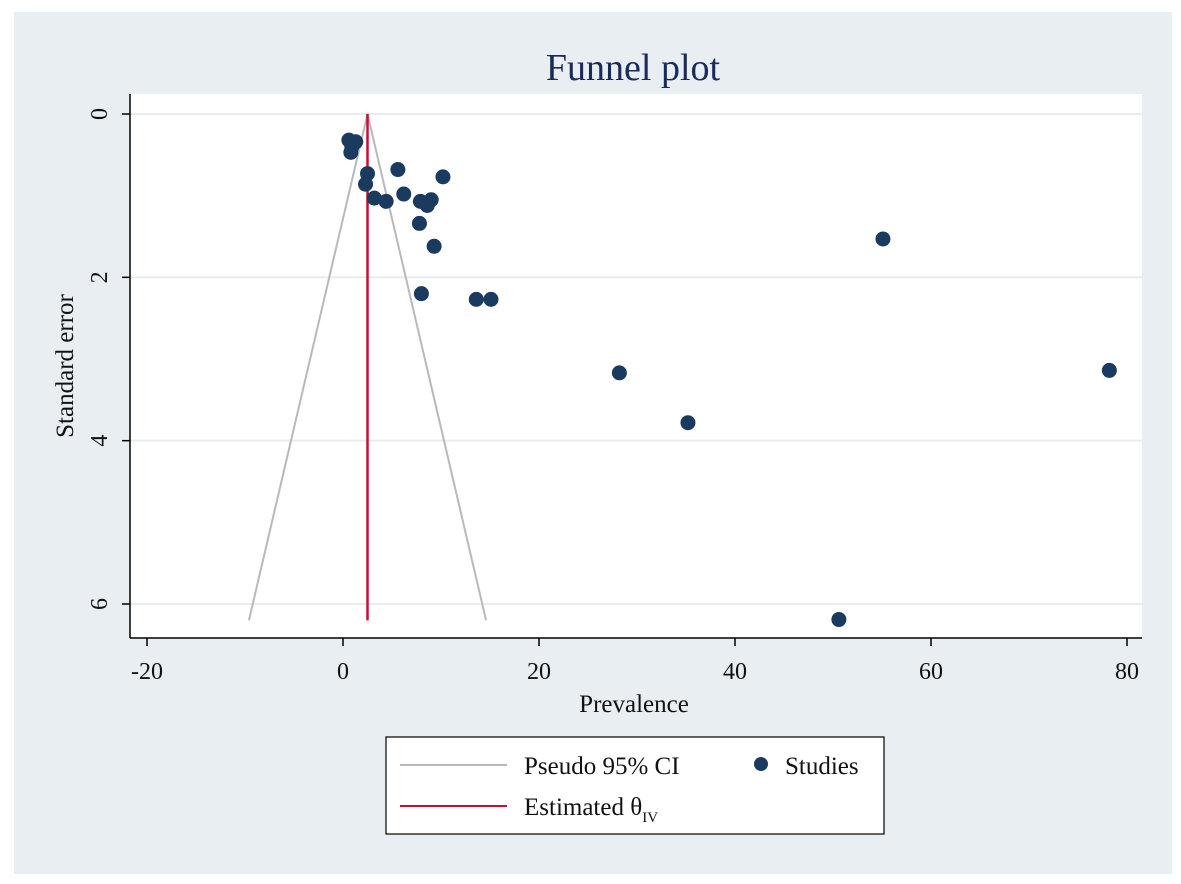 This screenshot has height=884, width=1181. I want to click on x-tick-label: 40, so click(735, 672).